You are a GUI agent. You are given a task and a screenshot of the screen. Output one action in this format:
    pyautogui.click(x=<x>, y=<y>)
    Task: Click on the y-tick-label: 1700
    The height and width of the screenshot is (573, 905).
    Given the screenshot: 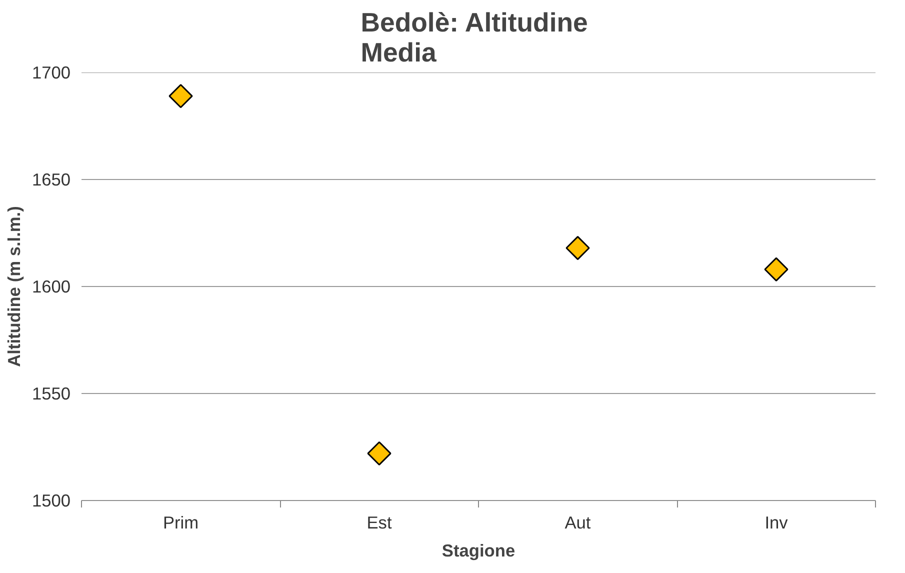 What is the action you would take?
    pyautogui.click(x=51, y=72)
    